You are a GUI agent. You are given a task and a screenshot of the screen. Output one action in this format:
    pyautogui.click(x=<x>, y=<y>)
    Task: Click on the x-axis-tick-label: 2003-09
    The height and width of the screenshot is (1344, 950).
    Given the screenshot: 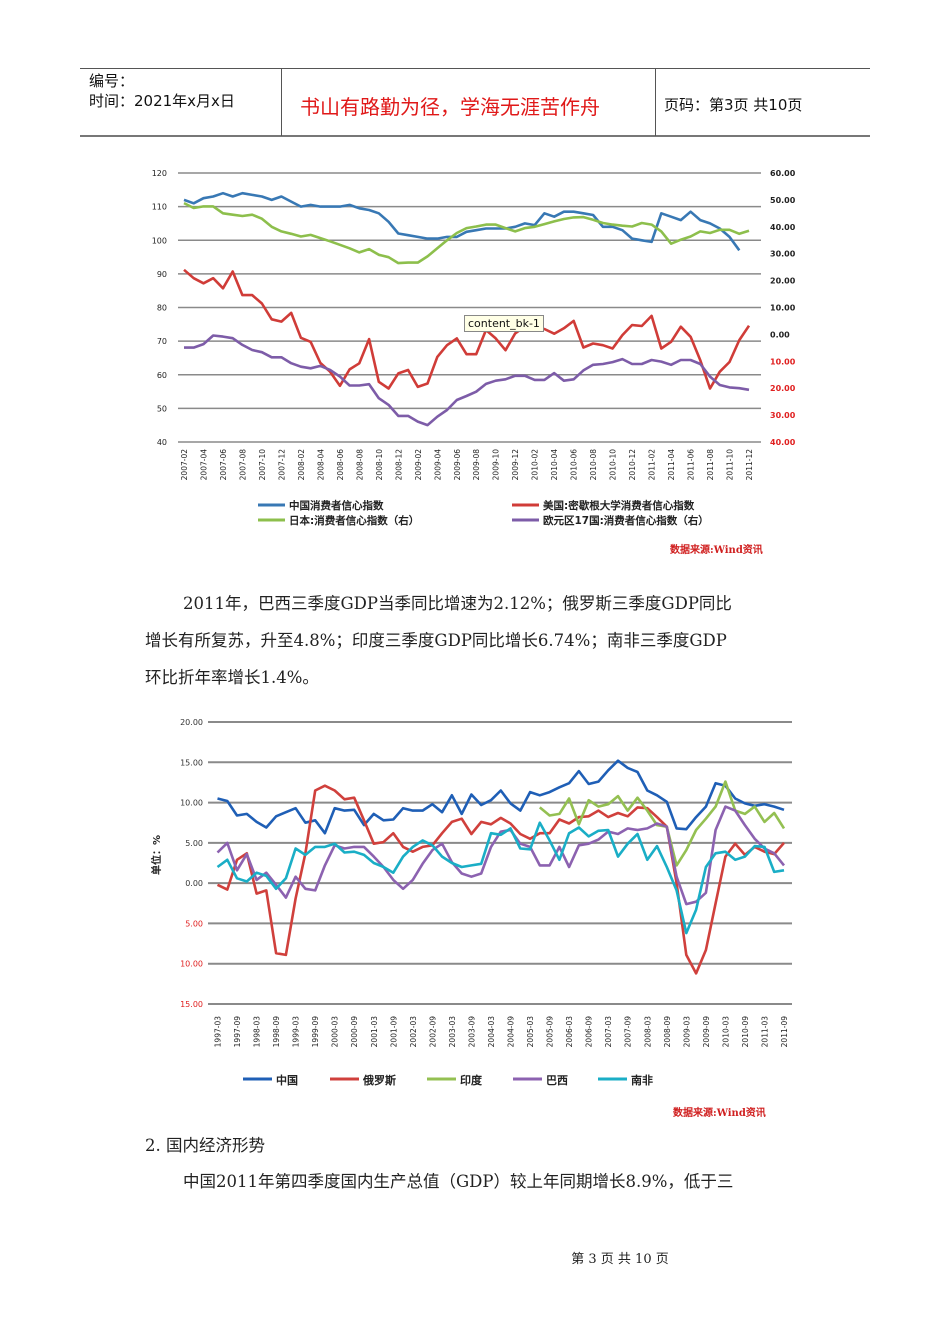 What is the action you would take?
    pyautogui.click(x=471, y=1032)
    